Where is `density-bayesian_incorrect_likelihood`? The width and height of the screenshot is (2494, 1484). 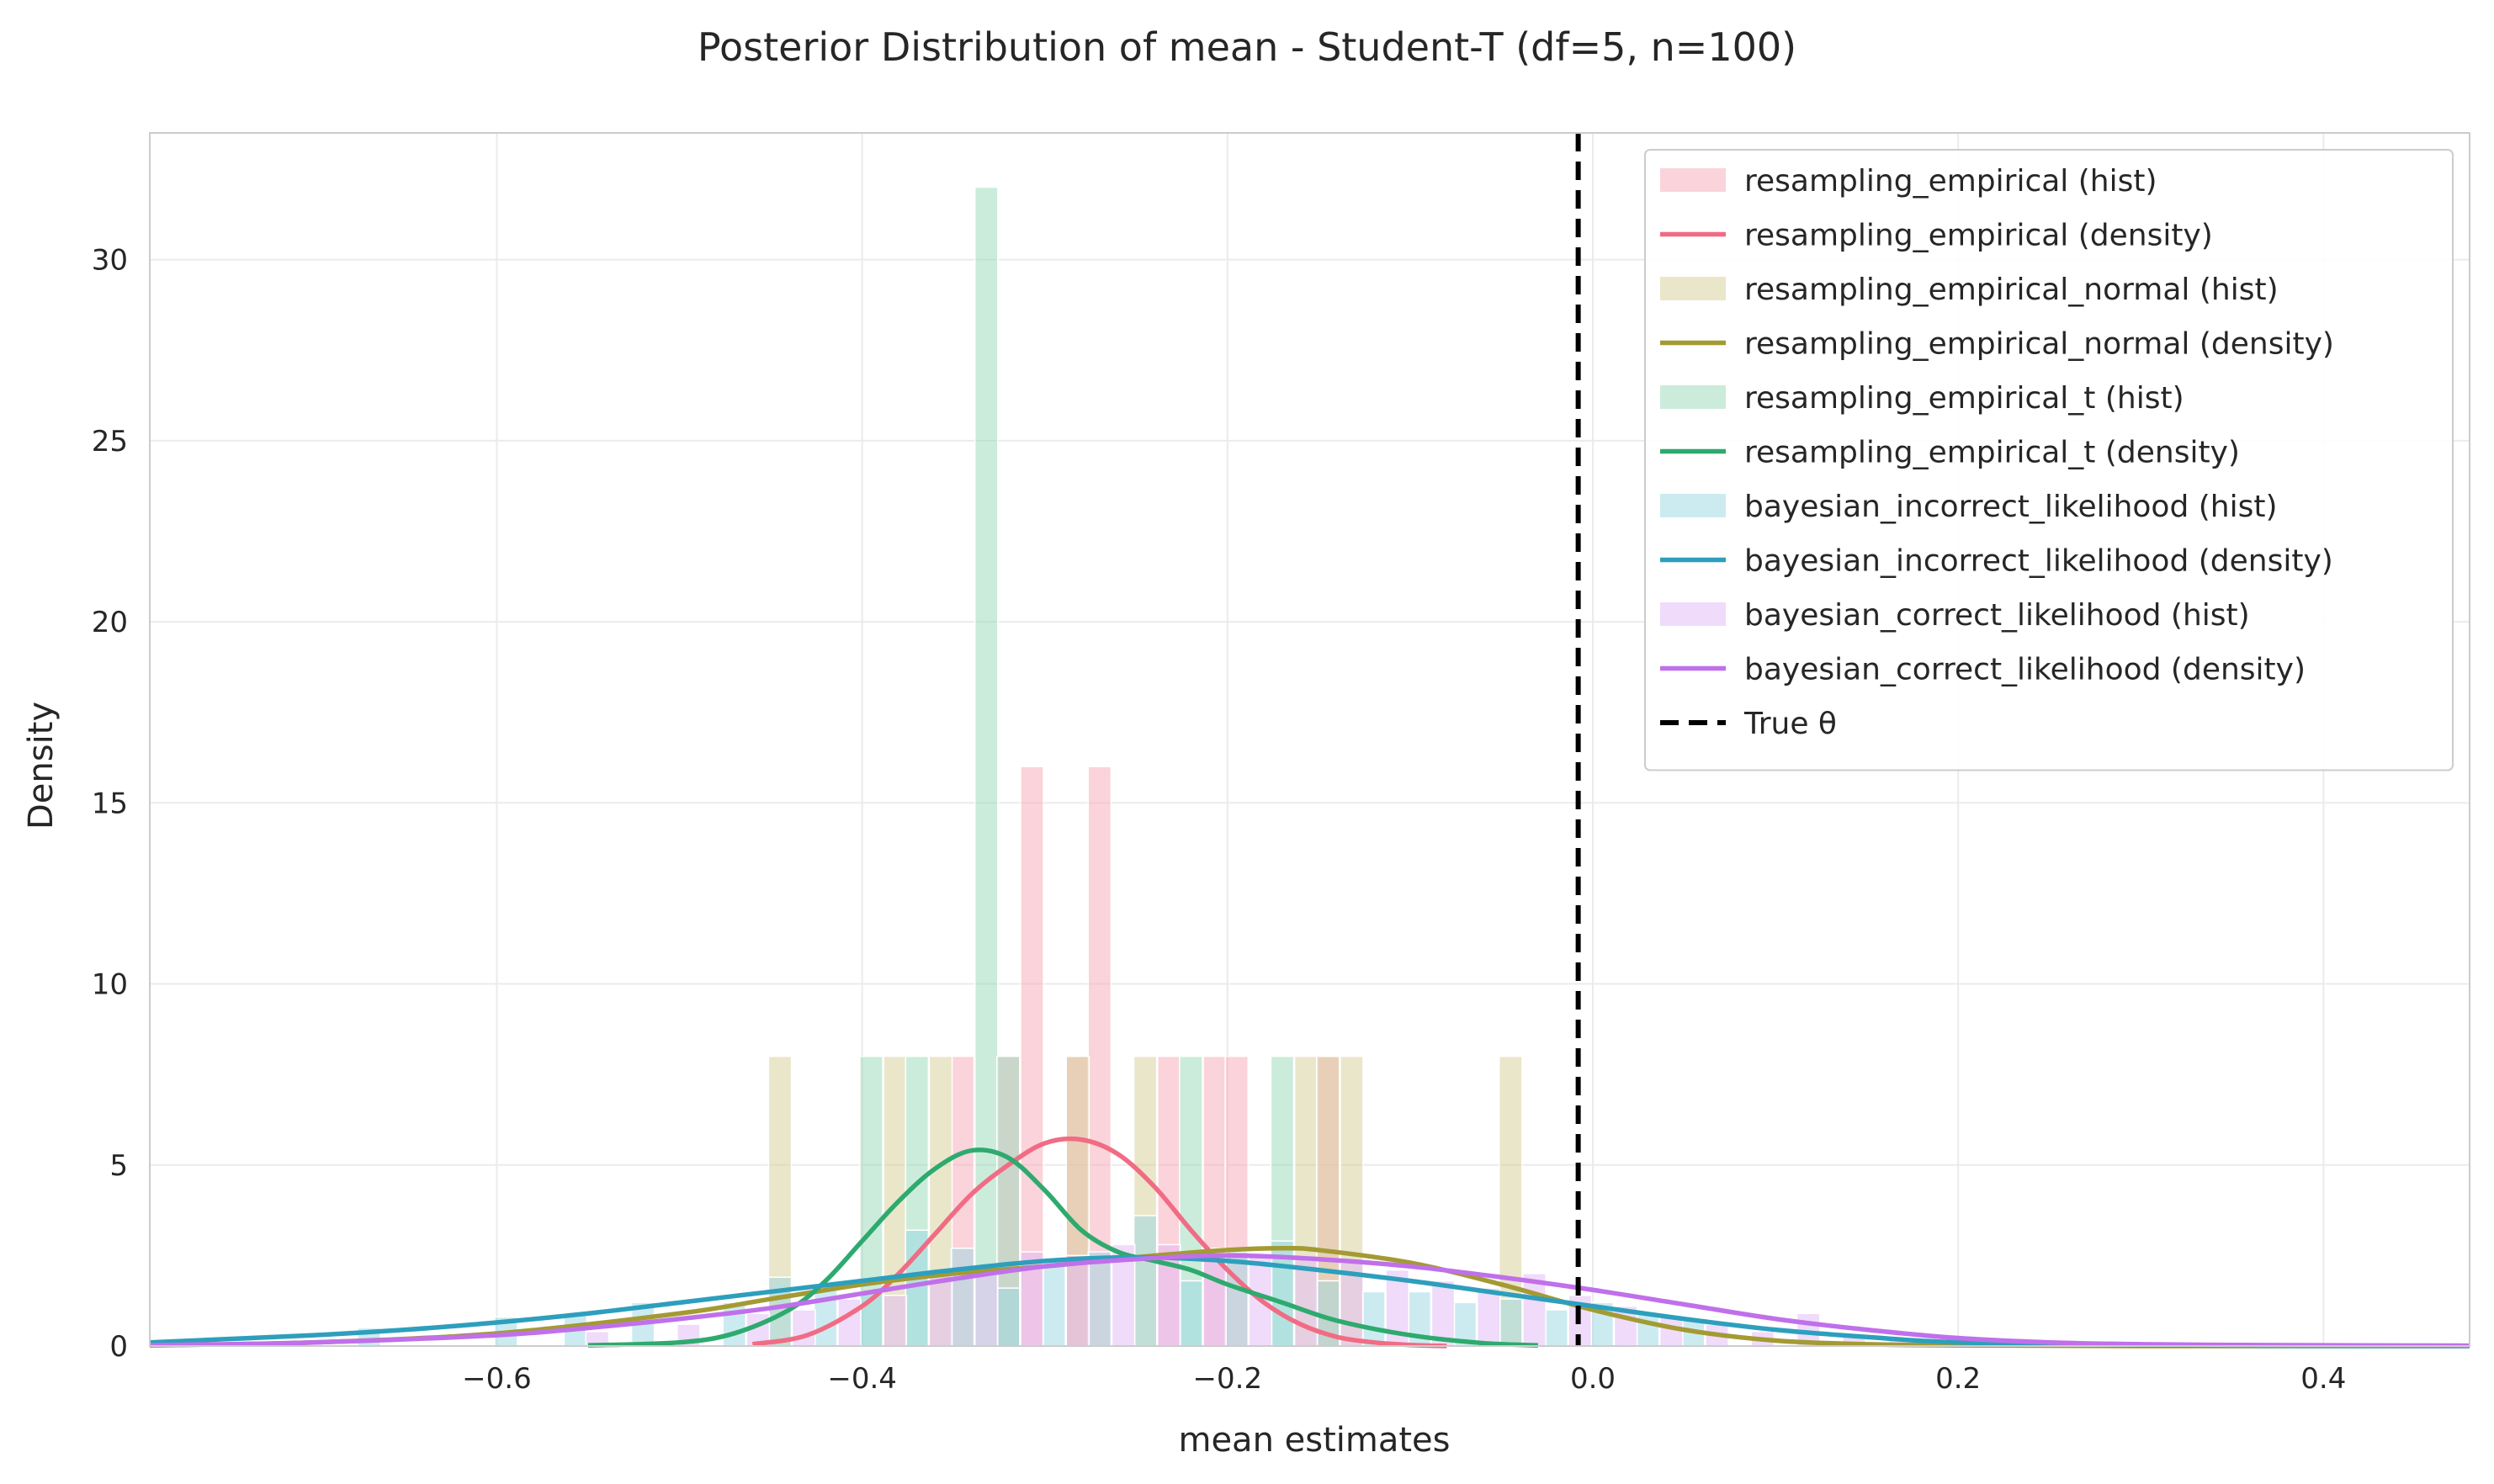
density-bayesian_incorrect_likelihood is located at coordinates (1310, 1301).